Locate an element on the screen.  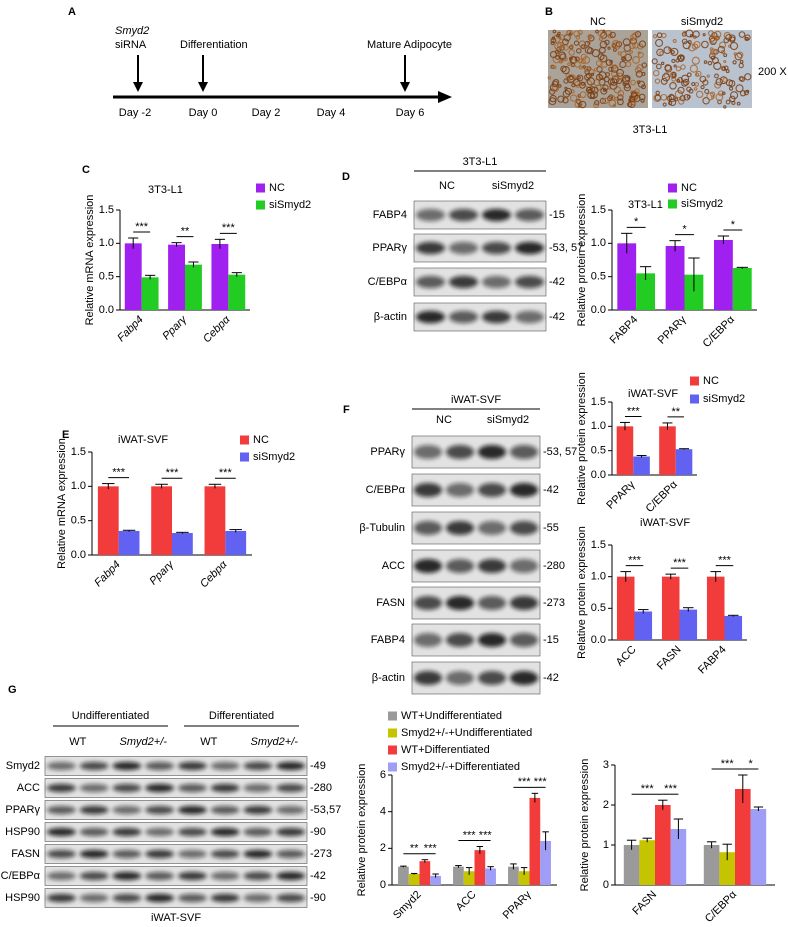
molecular-weight: -15 is located at coordinates (551, 640).